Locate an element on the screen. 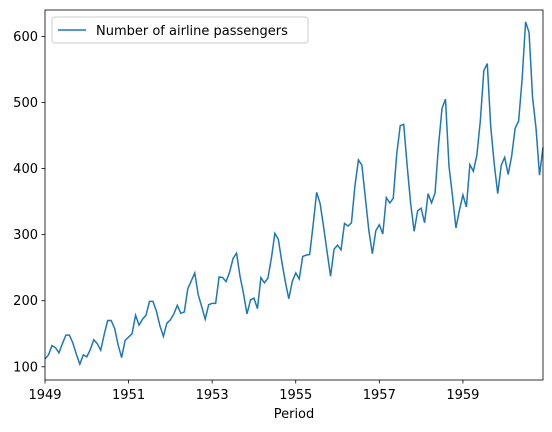 This screenshot has width=552, height=432. y-axis: 100 200 300 400 500 600 is located at coordinates (29, 202).